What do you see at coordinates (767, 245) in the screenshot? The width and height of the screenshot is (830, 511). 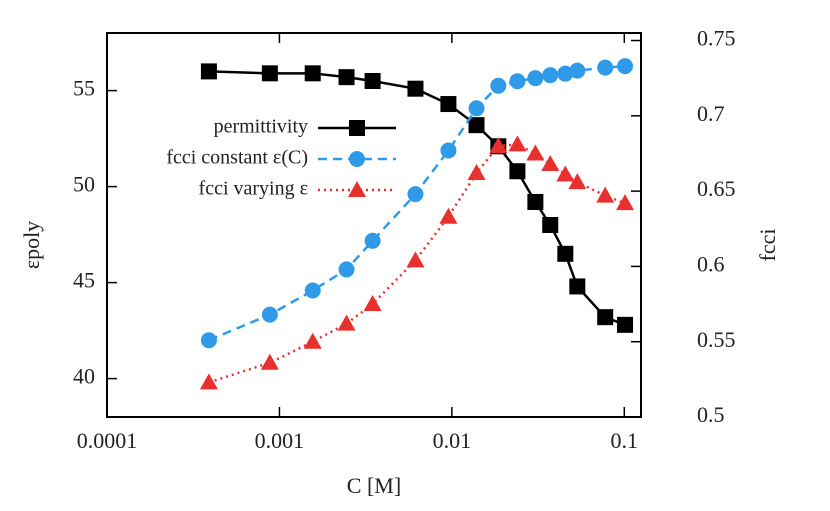 I see `y2-axis-label: fcci` at bounding box center [767, 245].